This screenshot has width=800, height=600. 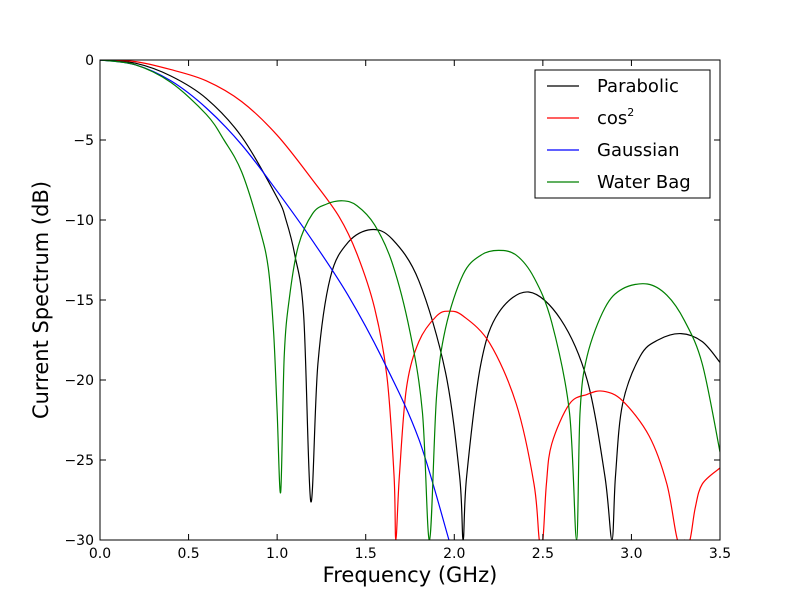 I want to click on x-tick-label: 1.0, so click(x=277, y=554).